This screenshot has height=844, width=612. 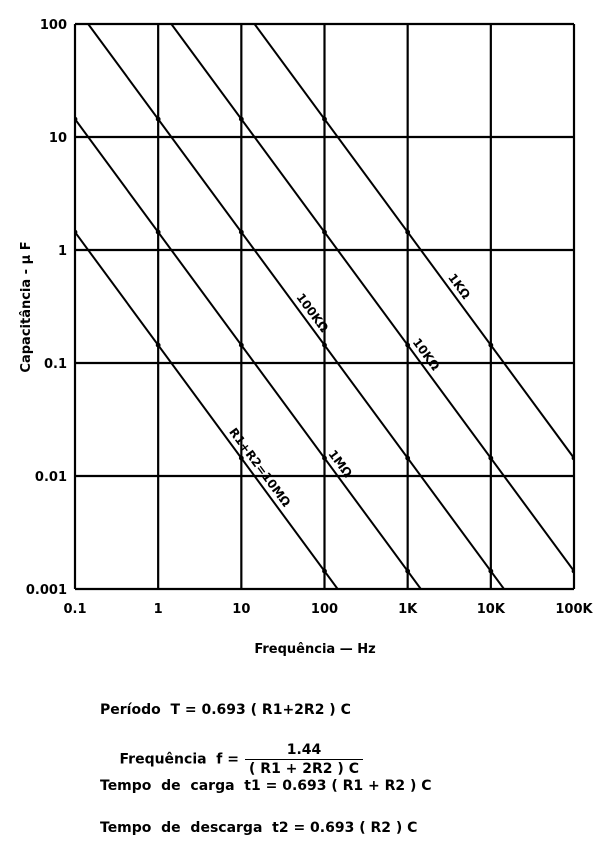 What do you see at coordinates (314, 649) in the screenshot?
I see `x-axis-label: Frequência — Hz` at bounding box center [314, 649].